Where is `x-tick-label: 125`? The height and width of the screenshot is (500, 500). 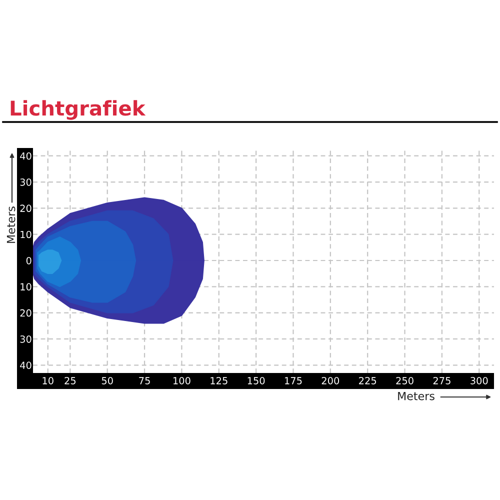
x-tick-label: 125 is located at coordinates (219, 380).